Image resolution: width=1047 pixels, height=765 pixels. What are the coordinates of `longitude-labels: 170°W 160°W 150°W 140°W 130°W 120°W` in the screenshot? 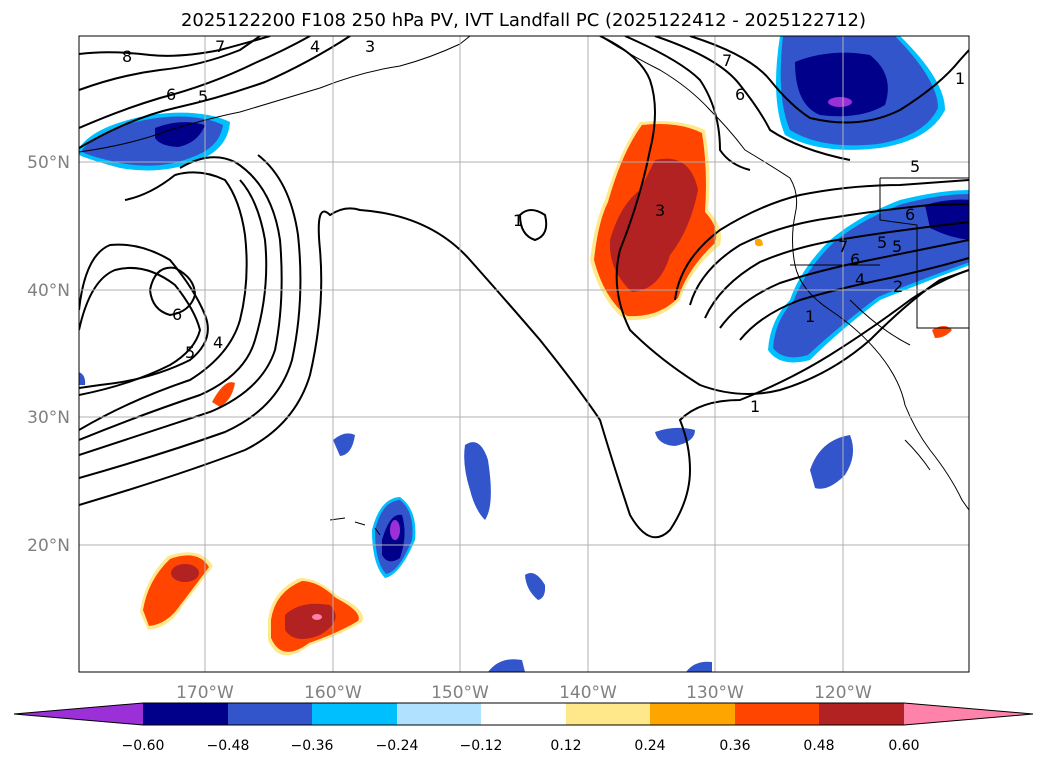 It's located at (524, 693).